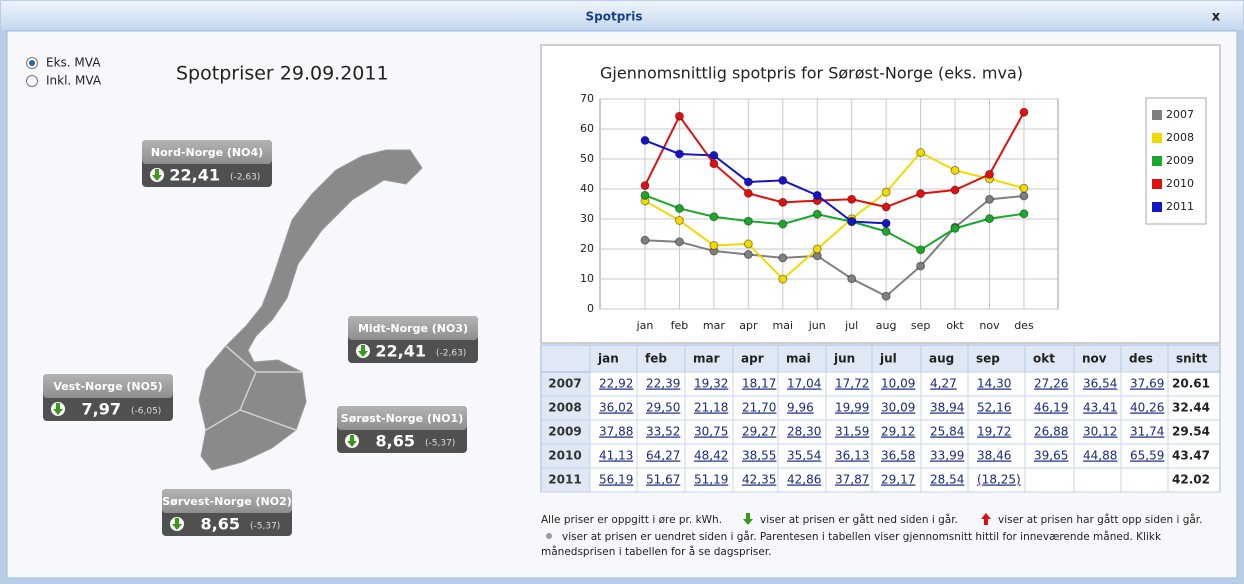 This screenshot has height=584, width=1244. What do you see at coordinates (1147, 408) in the screenshot?
I see `price-link: 40,26` at bounding box center [1147, 408].